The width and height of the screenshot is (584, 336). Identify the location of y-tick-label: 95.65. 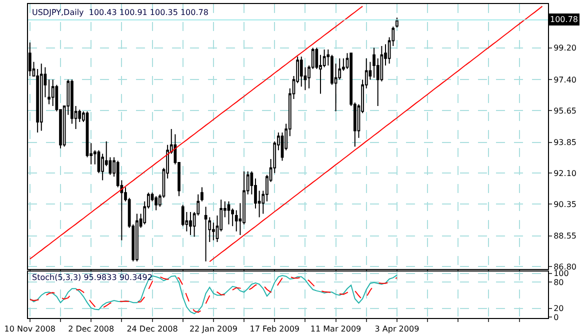
(565, 111).